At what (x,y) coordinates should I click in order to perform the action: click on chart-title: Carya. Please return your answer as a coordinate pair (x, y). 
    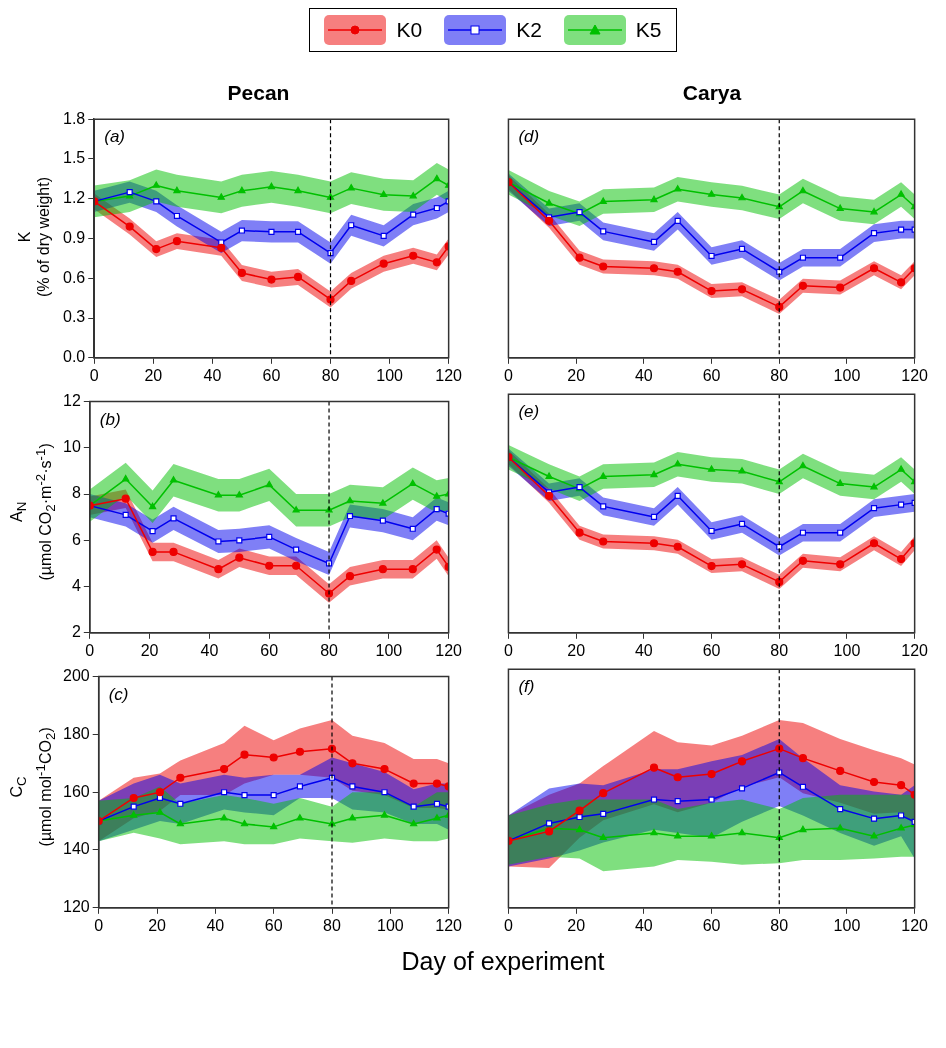
    Looking at the image, I should click on (712, 93).